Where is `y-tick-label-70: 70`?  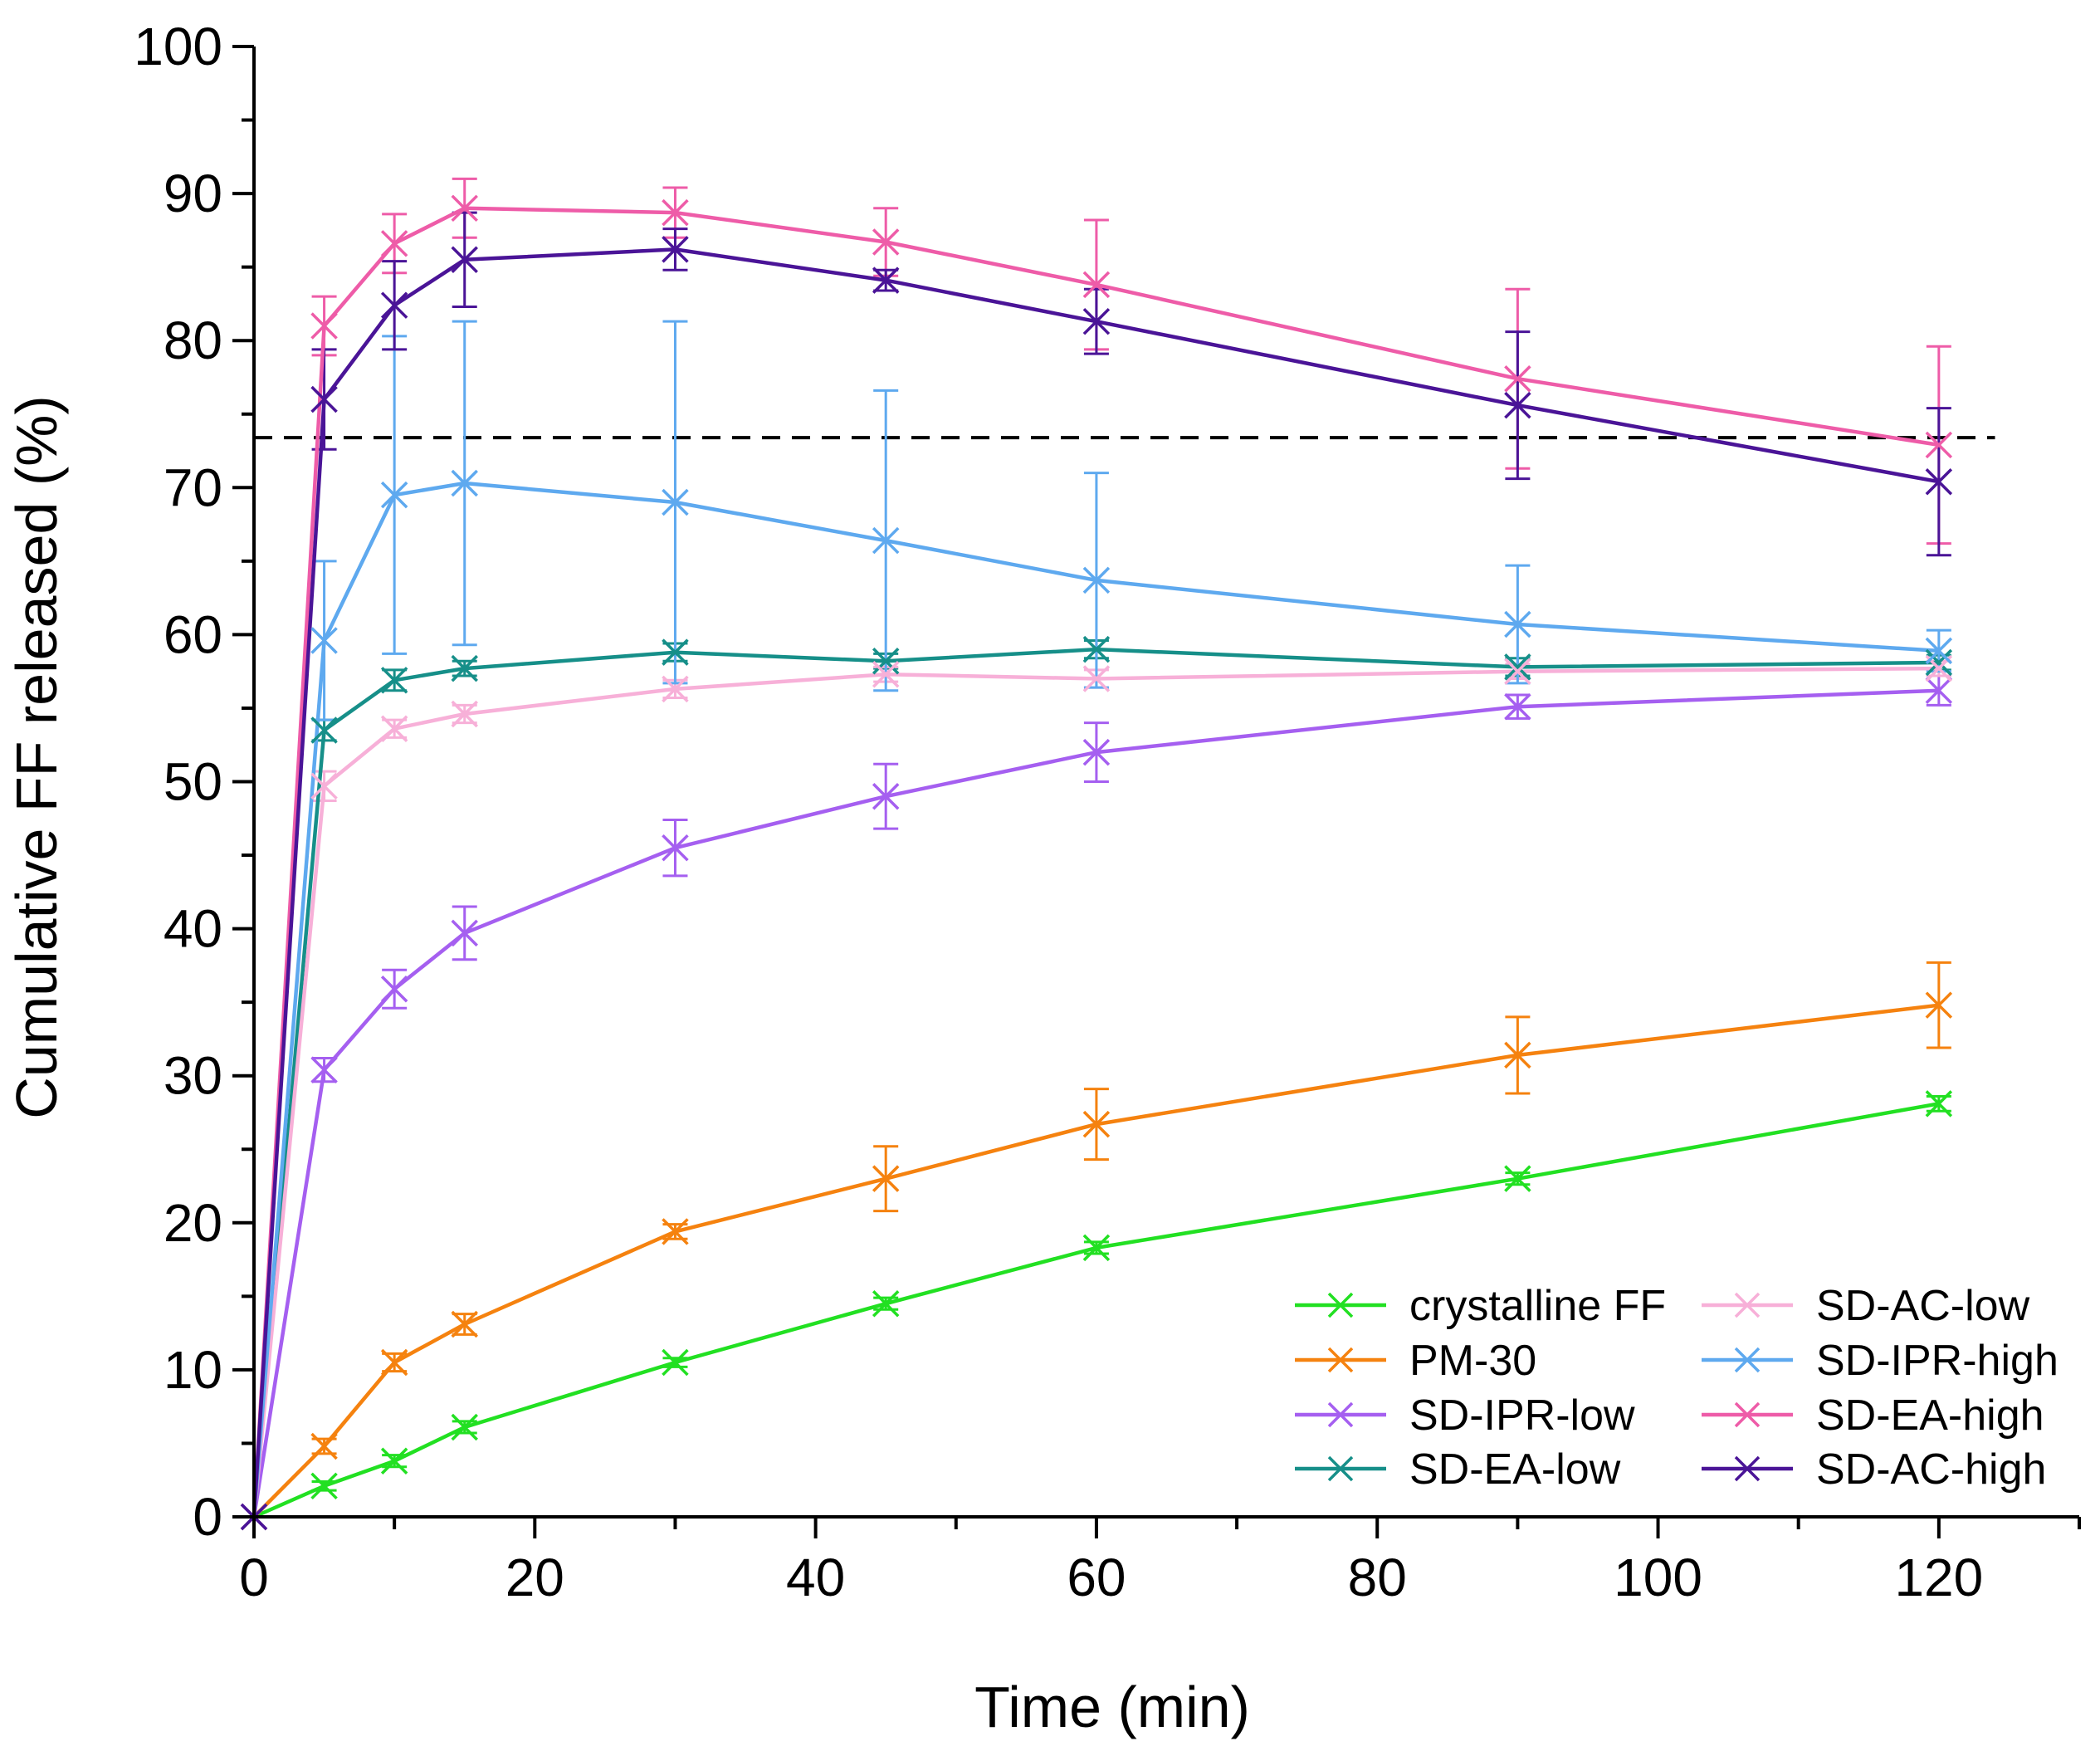 y-tick-label-70: 70 is located at coordinates (193, 487).